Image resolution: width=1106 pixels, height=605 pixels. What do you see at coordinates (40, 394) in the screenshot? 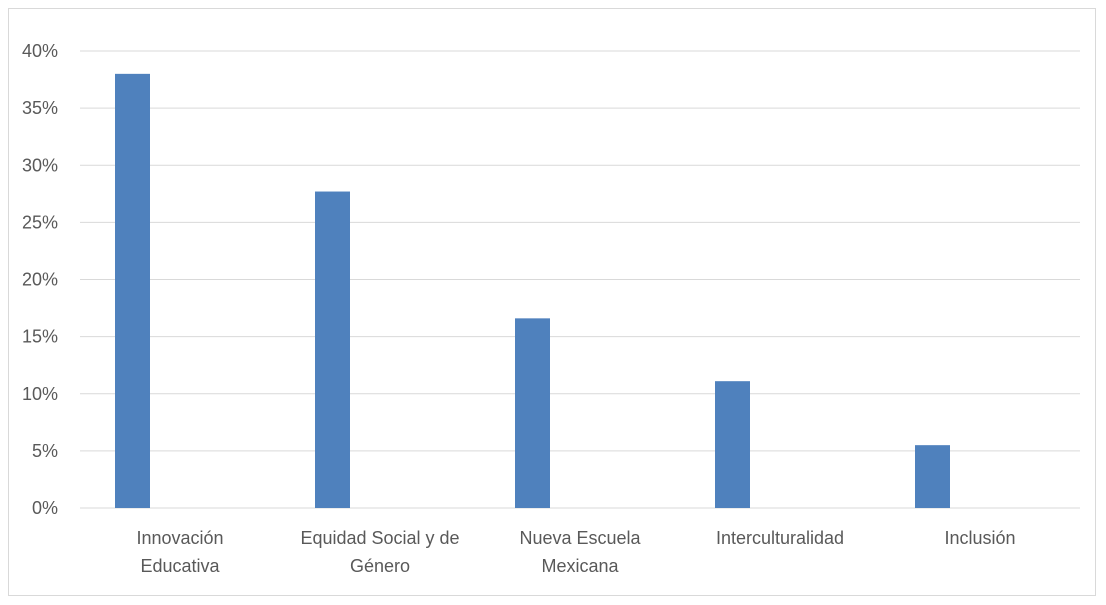
I see `y-tick-label: 10%` at bounding box center [40, 394].